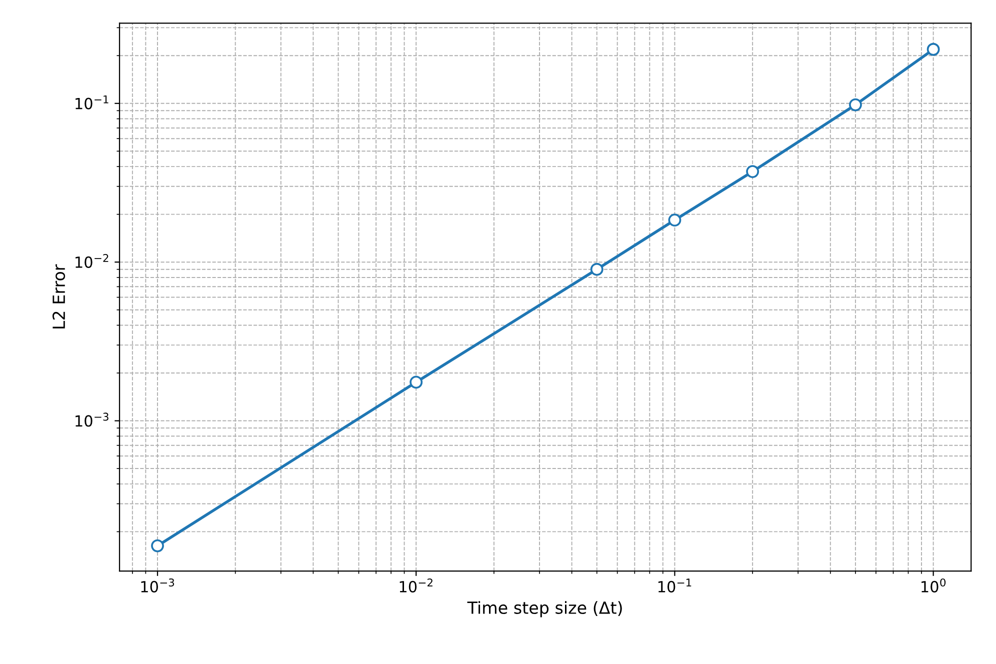 This screenshot has height=664, width=996. I want to click on y-tick-label: 10$^{−1}$, so click(92, 102).